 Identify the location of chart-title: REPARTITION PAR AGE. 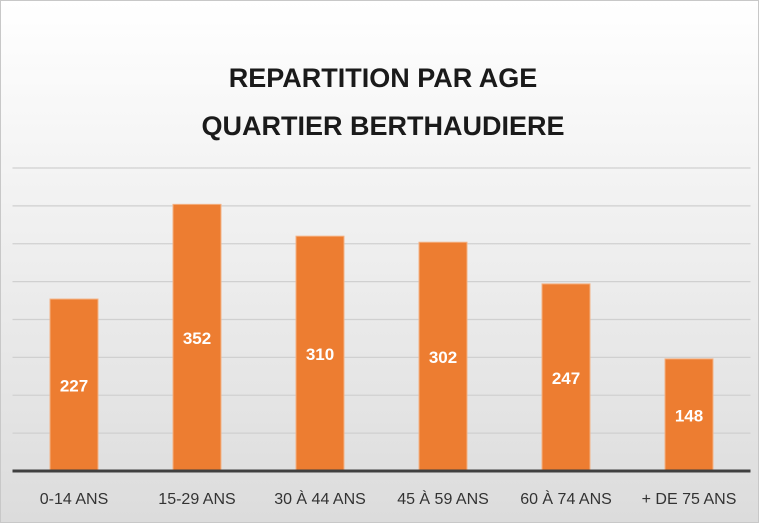
(383, 78).